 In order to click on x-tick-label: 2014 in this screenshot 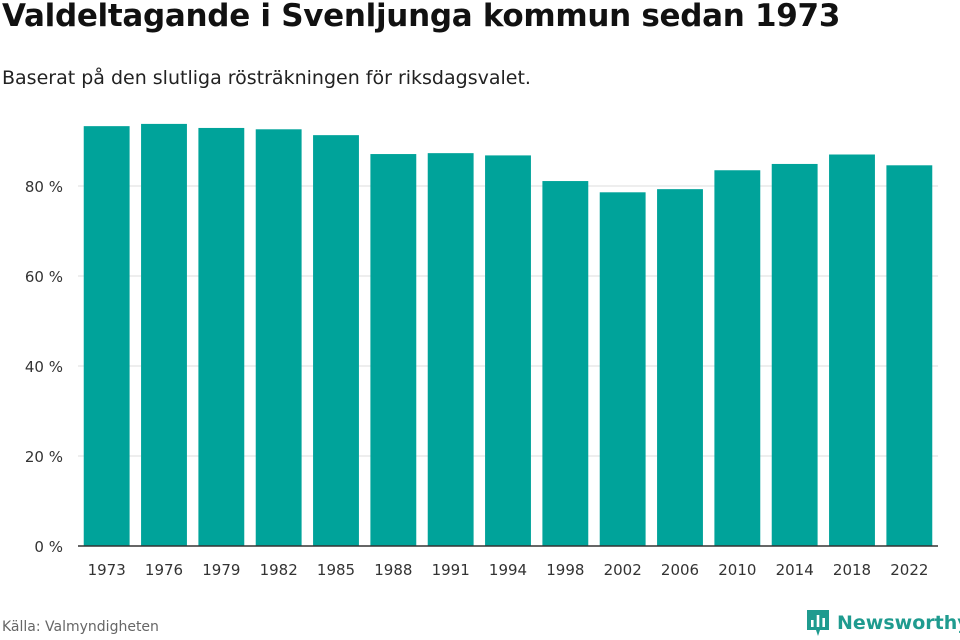, I will do `click(795, 570)`.